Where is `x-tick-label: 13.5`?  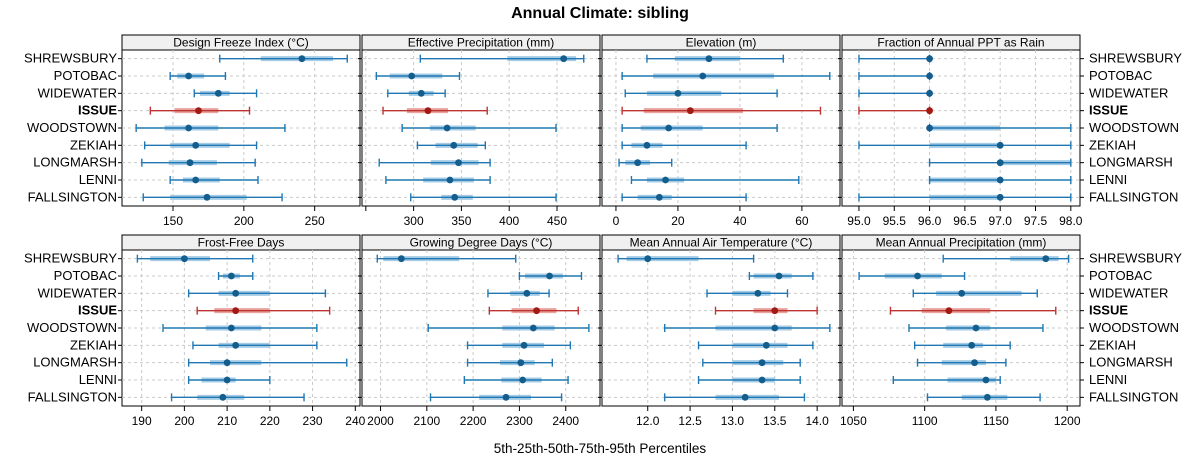 x-tick-label: 13.5 is located at coordinates (775, 421).